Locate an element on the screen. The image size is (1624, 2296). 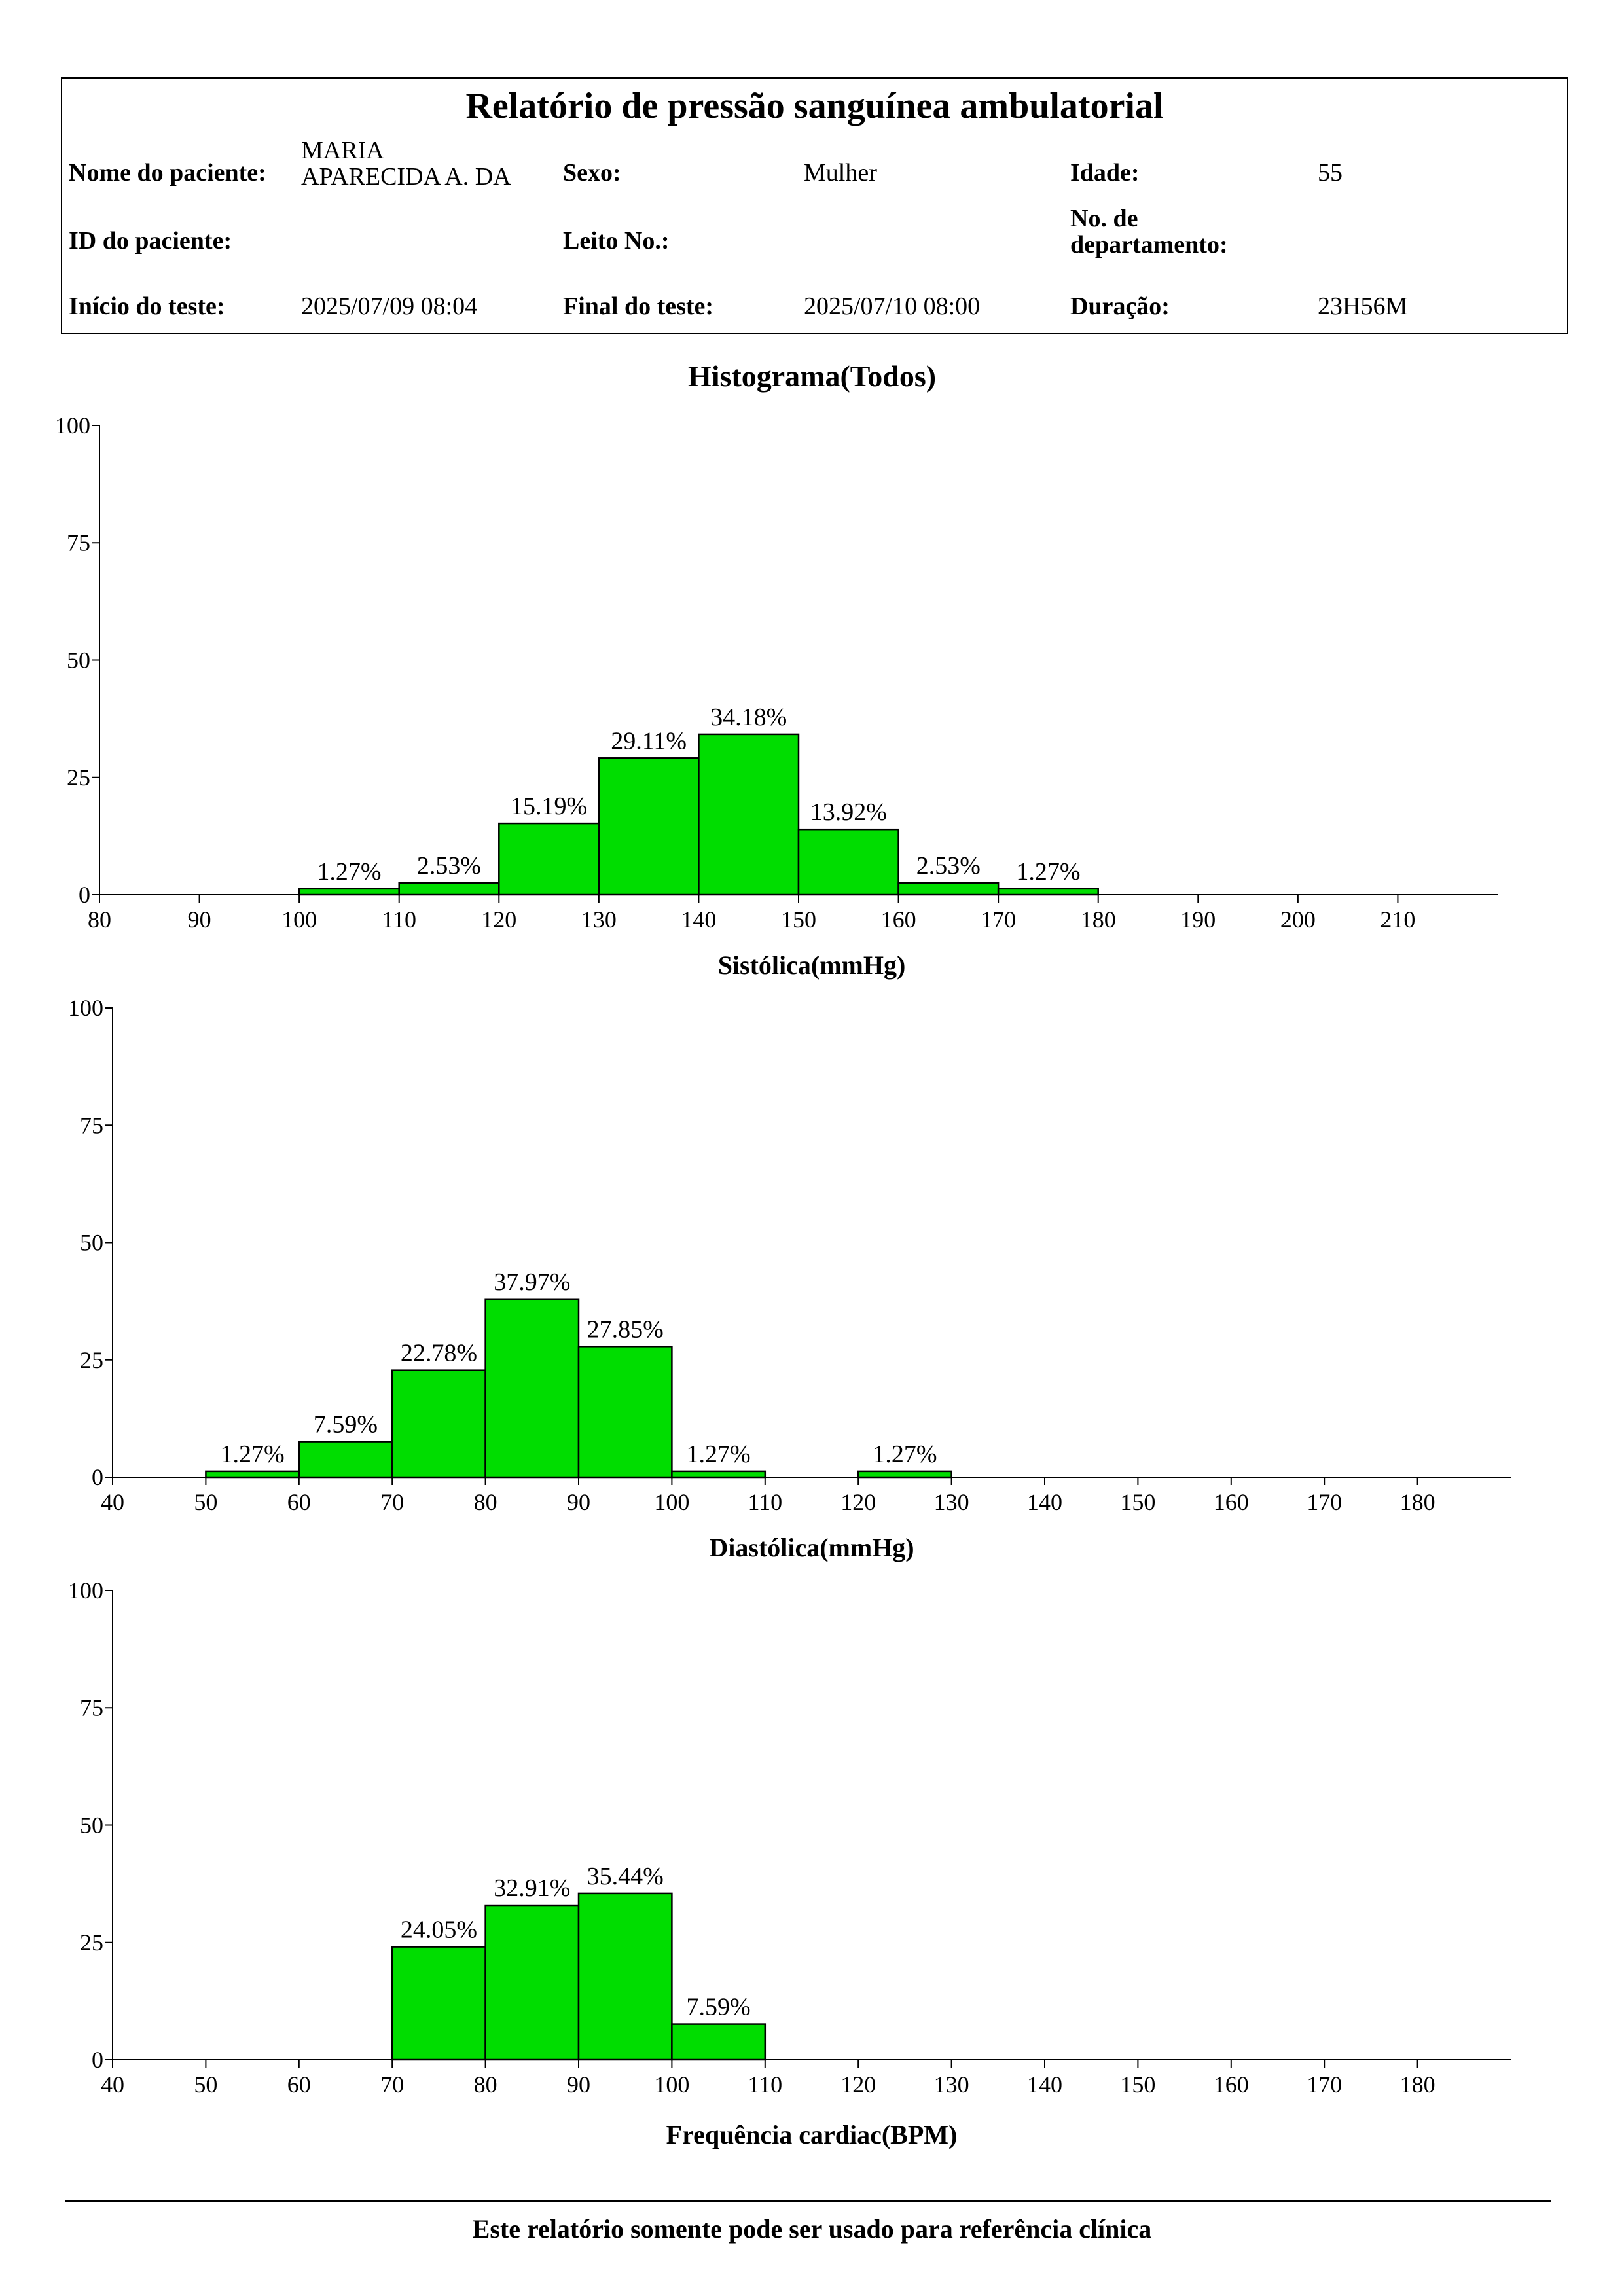
heart-rate-x-tick-label-160: 160 is located at coordinates (1231, 2085).